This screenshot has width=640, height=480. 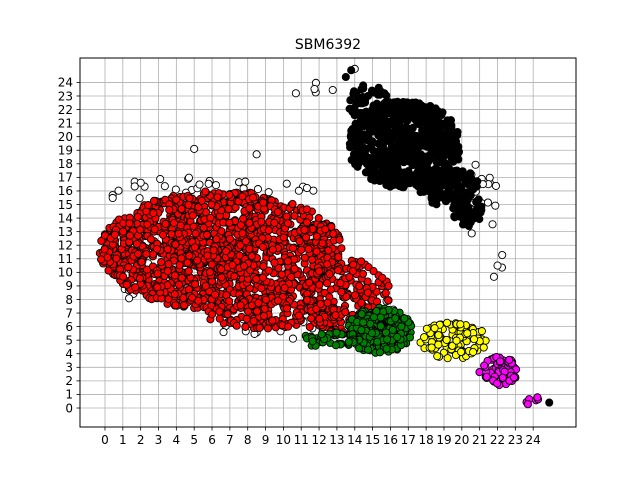 What do you see at coordinates (141, 440) in the screenshot?
I see `x-tick-label: 2` at bounding box center [141, 440].